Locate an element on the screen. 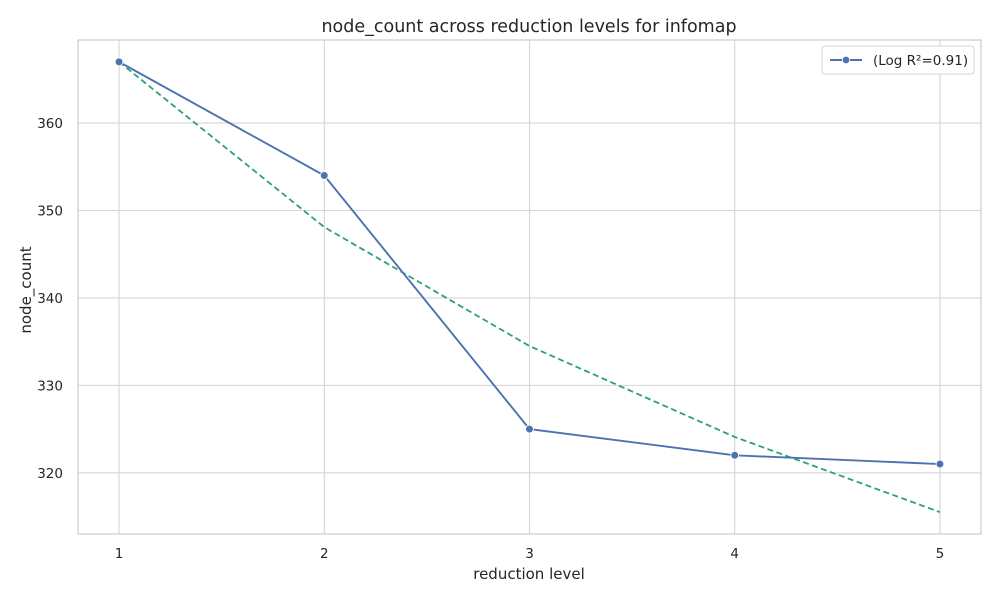 The height and width of the screenshot is (600, 1000). y-tick-label: 340 is located at coordinates (50, 299).